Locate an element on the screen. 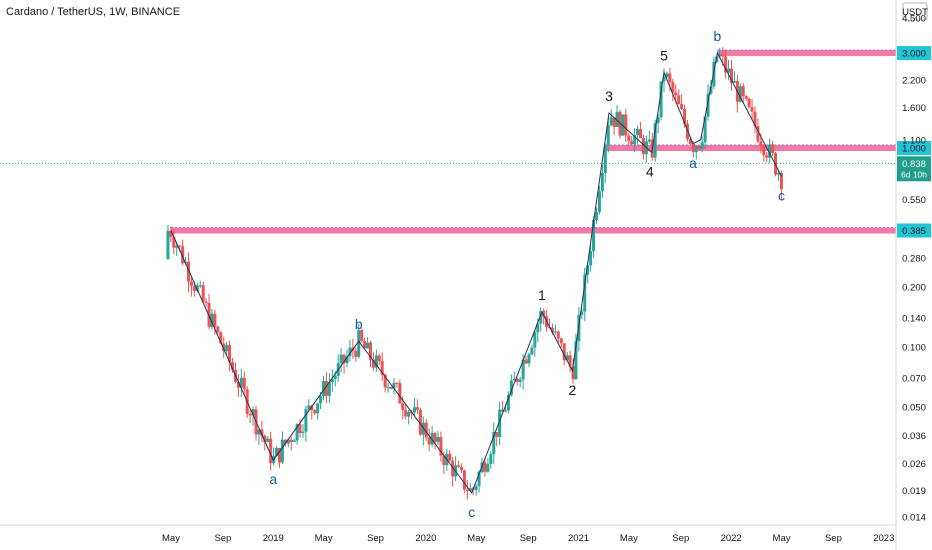 The height and width of the screenshot is (550, 932). y-tick-label: 1.100 is located at coordinates (914, 140).